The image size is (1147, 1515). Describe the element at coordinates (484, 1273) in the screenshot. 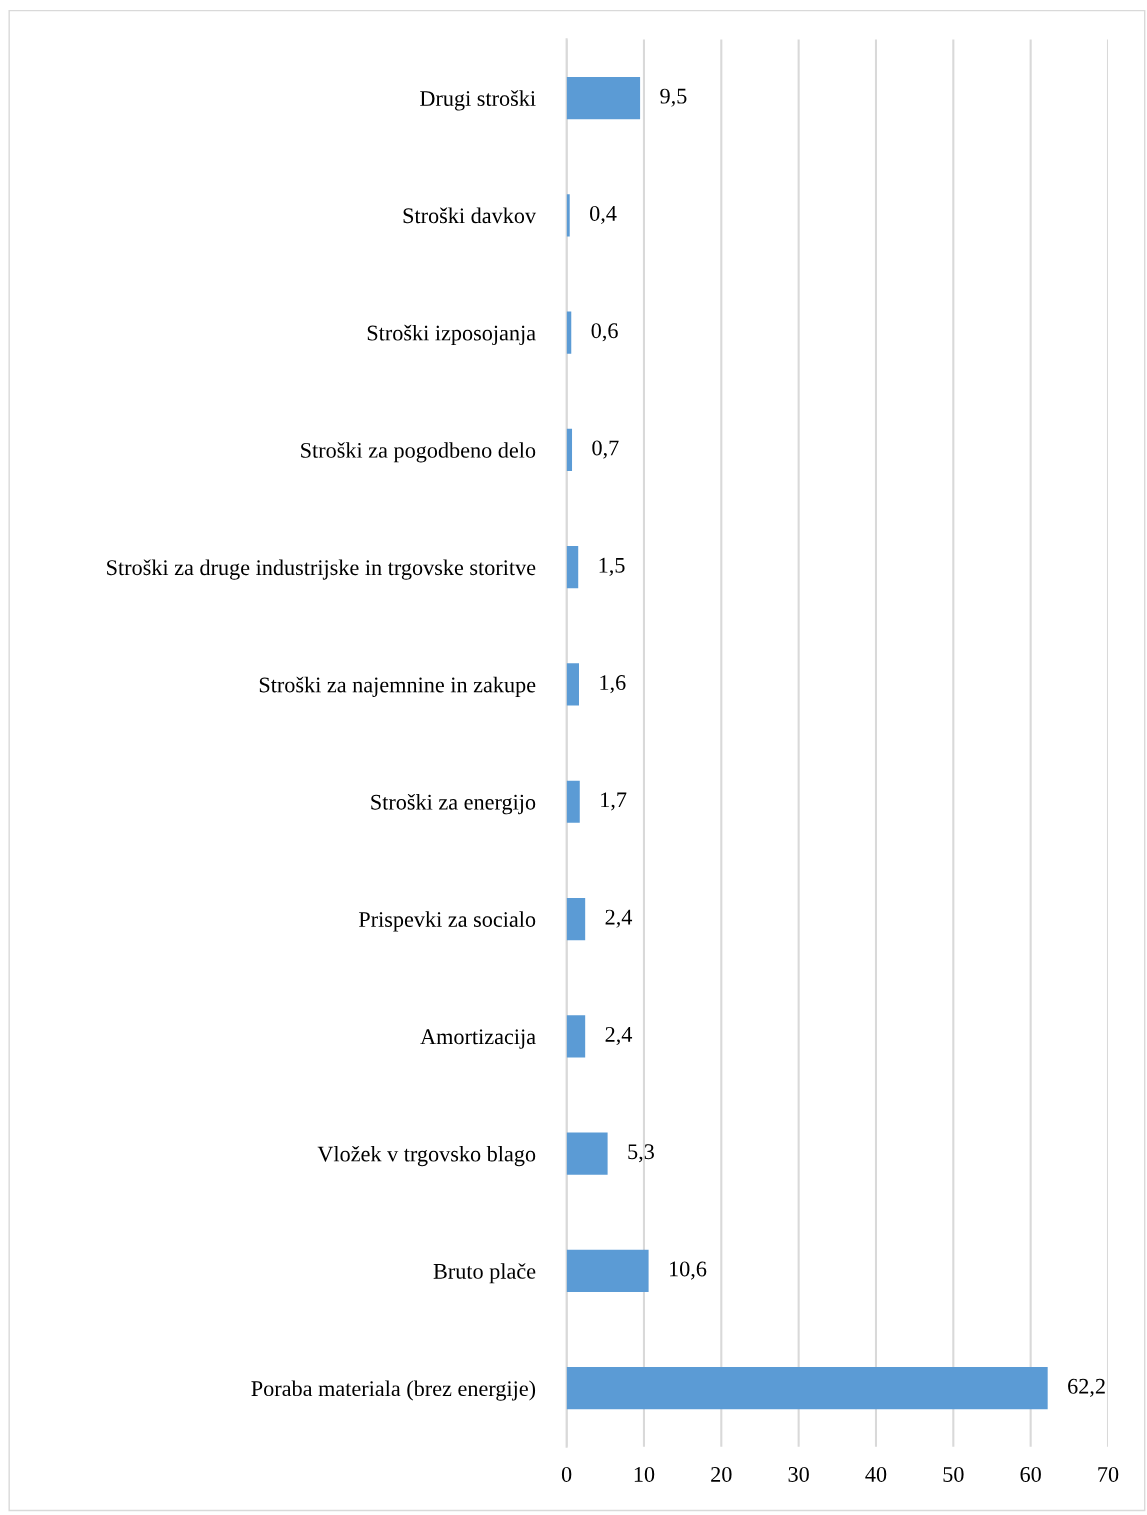

I see `y-tick-label: Bruto plače` at that location.